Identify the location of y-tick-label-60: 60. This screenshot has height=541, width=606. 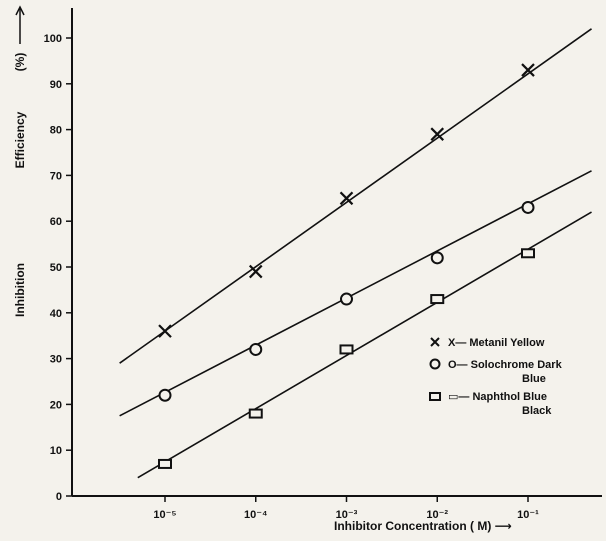
(56, 222).